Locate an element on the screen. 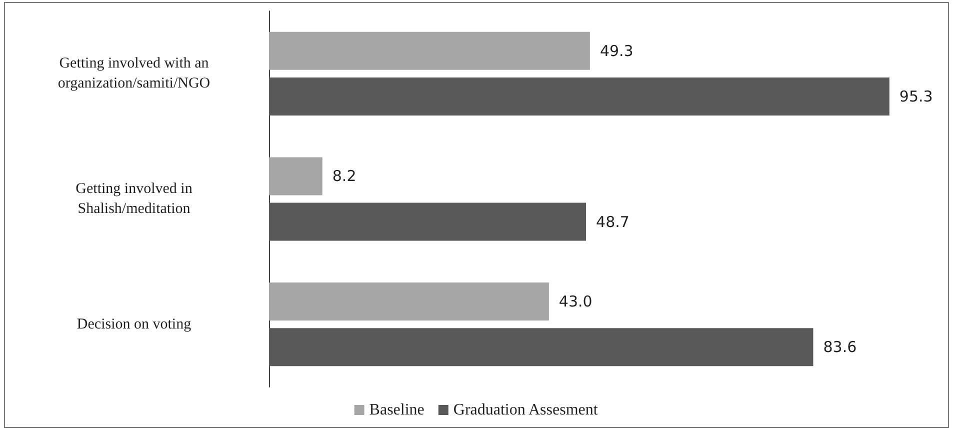 Image resolution: width=955 pixels, height=432 pixels. data-label: 43.0 is located at coordinates (575, 301).